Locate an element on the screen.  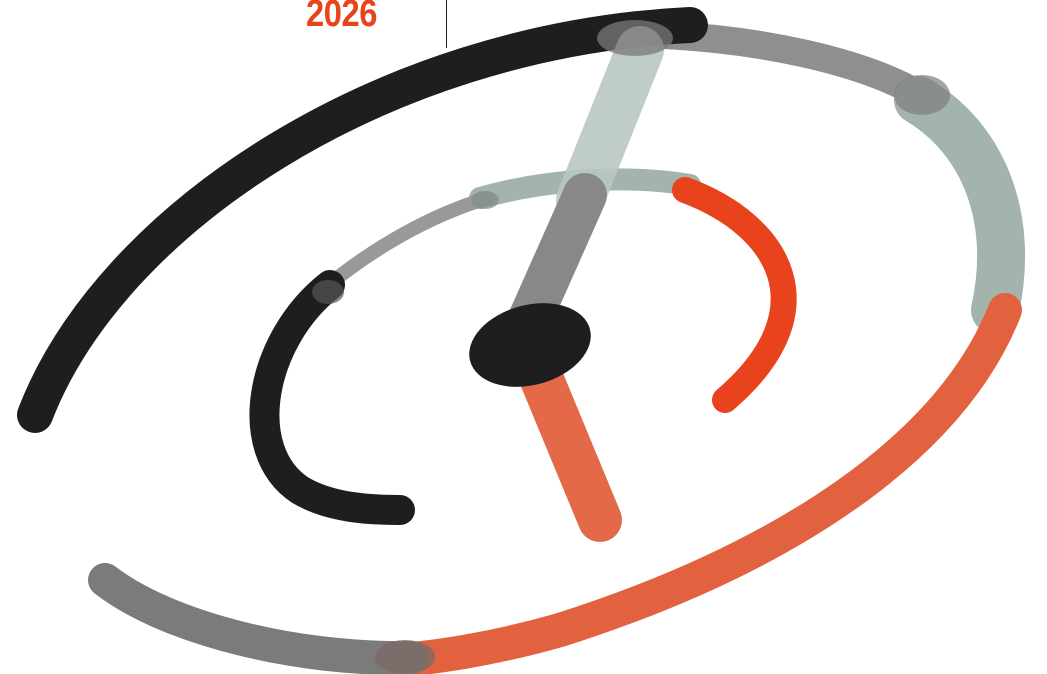
inner-arc-orange is located at coordinates (734, 295).